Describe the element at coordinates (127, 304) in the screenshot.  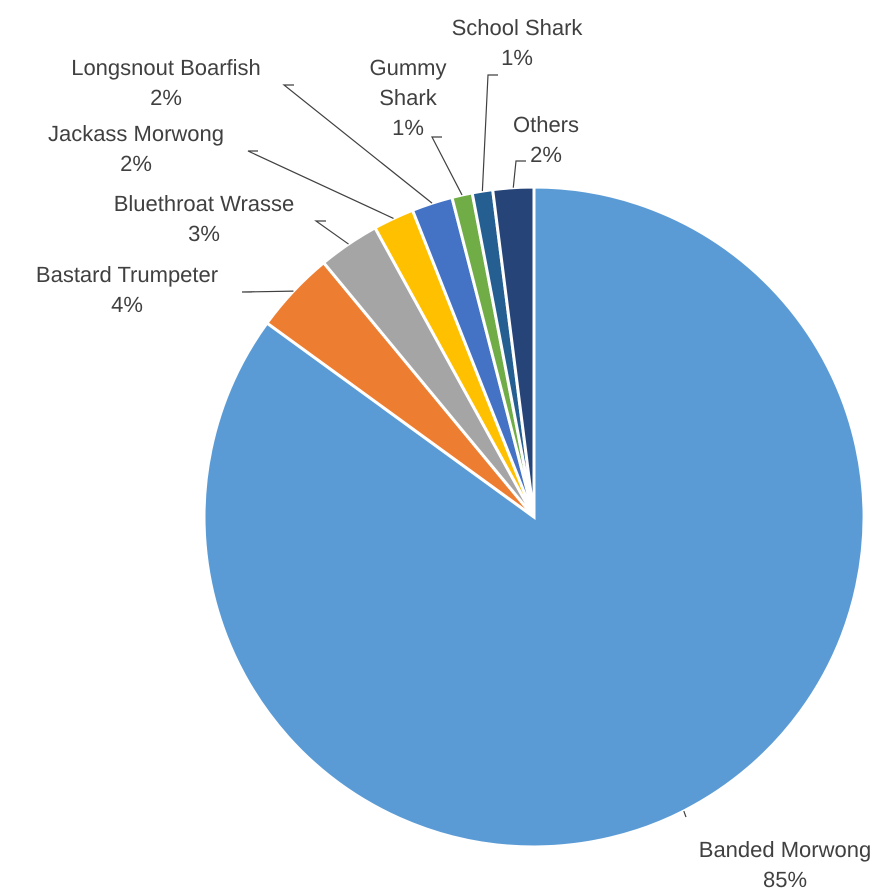
I see `data-label: 4%` at that location.